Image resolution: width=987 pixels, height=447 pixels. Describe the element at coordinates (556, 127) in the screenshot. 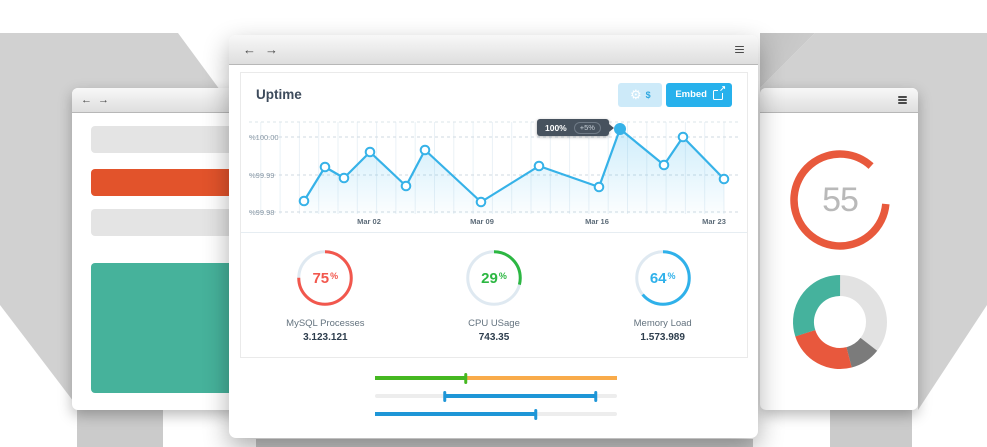

I see `tooltip-value: 100%` at that location.